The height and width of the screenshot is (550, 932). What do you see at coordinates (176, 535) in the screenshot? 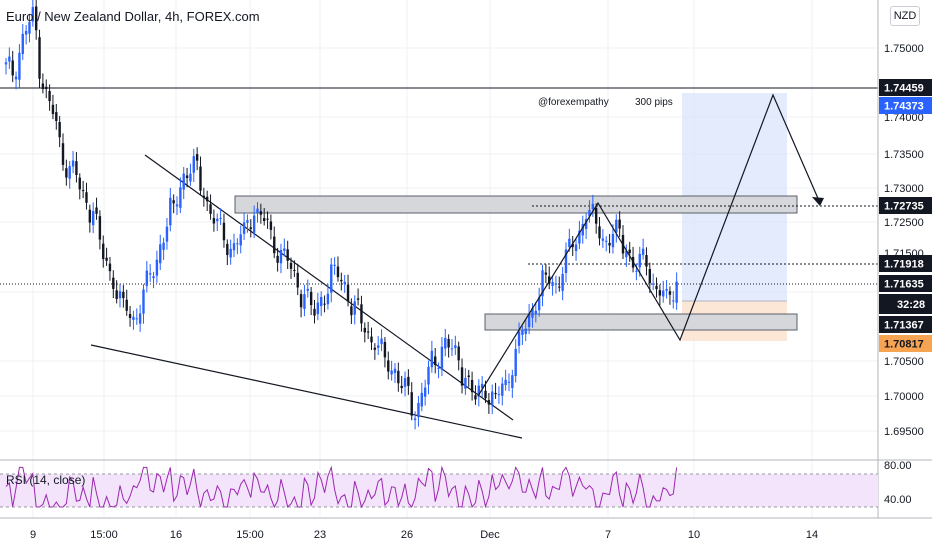
I see `time-tick: 16` at bounding box center [176, 535].